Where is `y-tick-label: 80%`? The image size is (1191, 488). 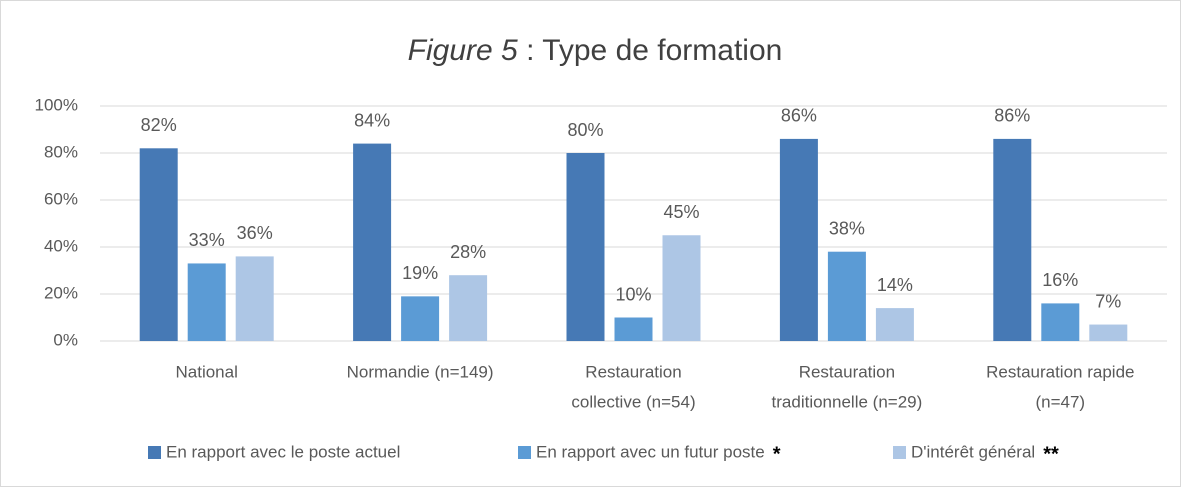 y-tick-label: 80% is located at coordinates (61, 151).